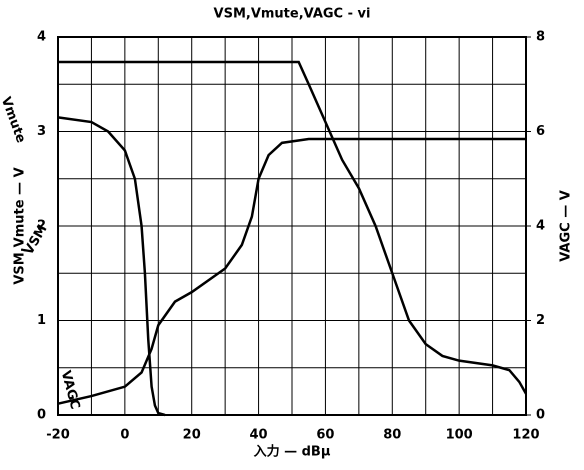 The height and width of the screenshot is (470, 584). I want to click on x-axis-label: 入力 — dBμ, so click(292, 452).